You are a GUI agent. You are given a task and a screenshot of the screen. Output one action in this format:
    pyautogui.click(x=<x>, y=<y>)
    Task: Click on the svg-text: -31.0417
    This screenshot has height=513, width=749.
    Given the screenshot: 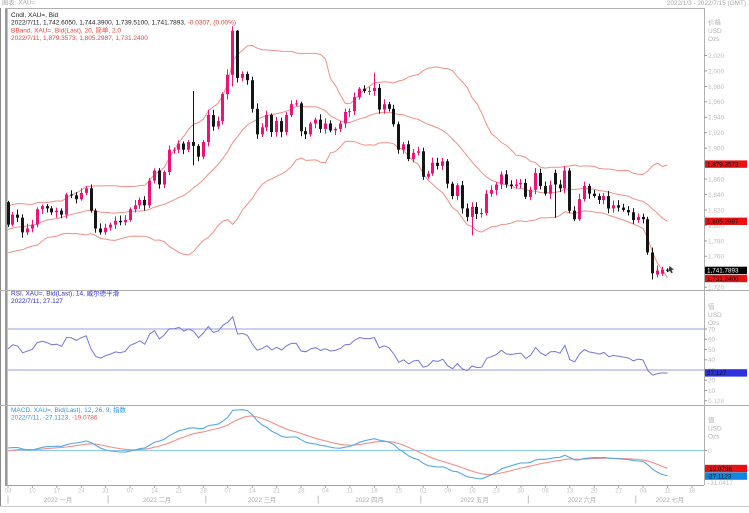 What is the action you would take?
    pyautogui.click(x=720, y=483)
    